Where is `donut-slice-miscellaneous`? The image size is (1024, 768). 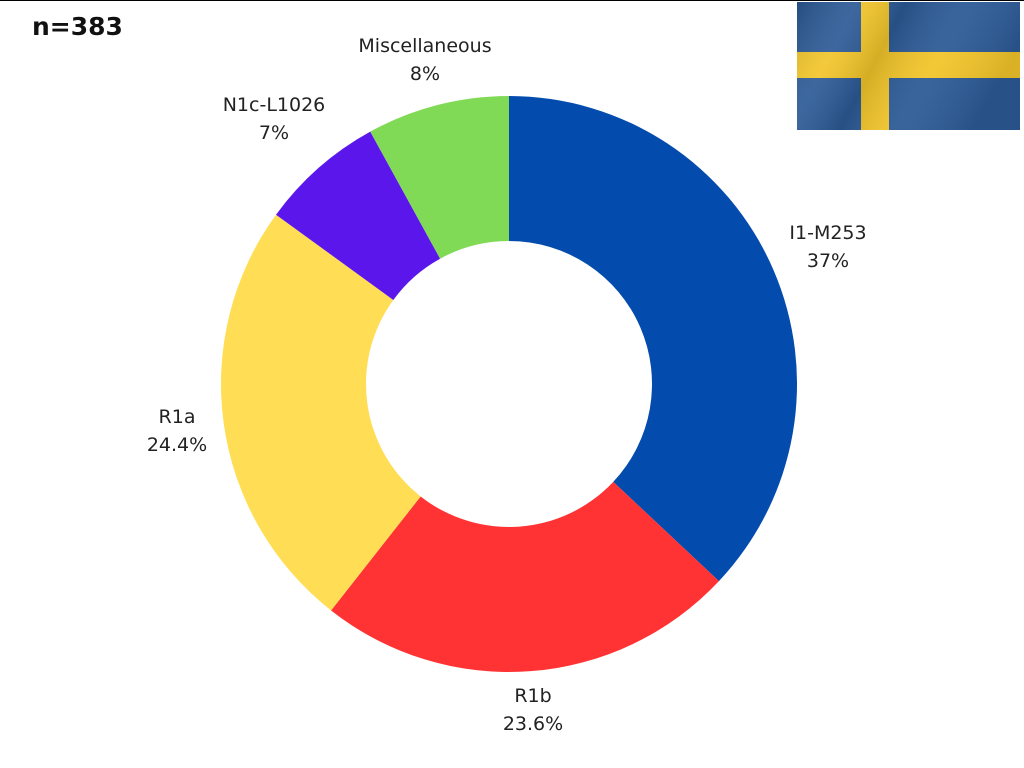 donut-slice-miscellaneous is located at coordinates (439, 177).